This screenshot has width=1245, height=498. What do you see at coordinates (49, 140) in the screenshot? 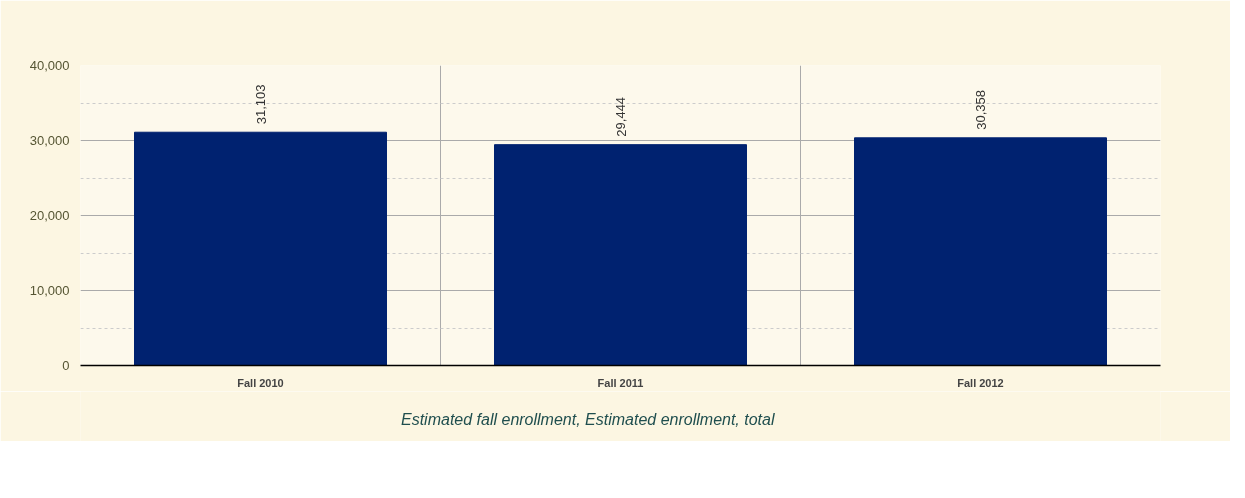
I see `y-tick-label: 30,000` at bounding box center [49, 140].